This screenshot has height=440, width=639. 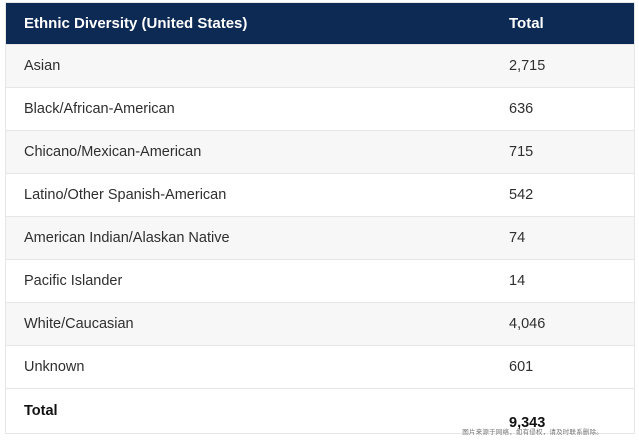 I want to click on table-row: Pacific Islander 14, so click(x=320, y=281).